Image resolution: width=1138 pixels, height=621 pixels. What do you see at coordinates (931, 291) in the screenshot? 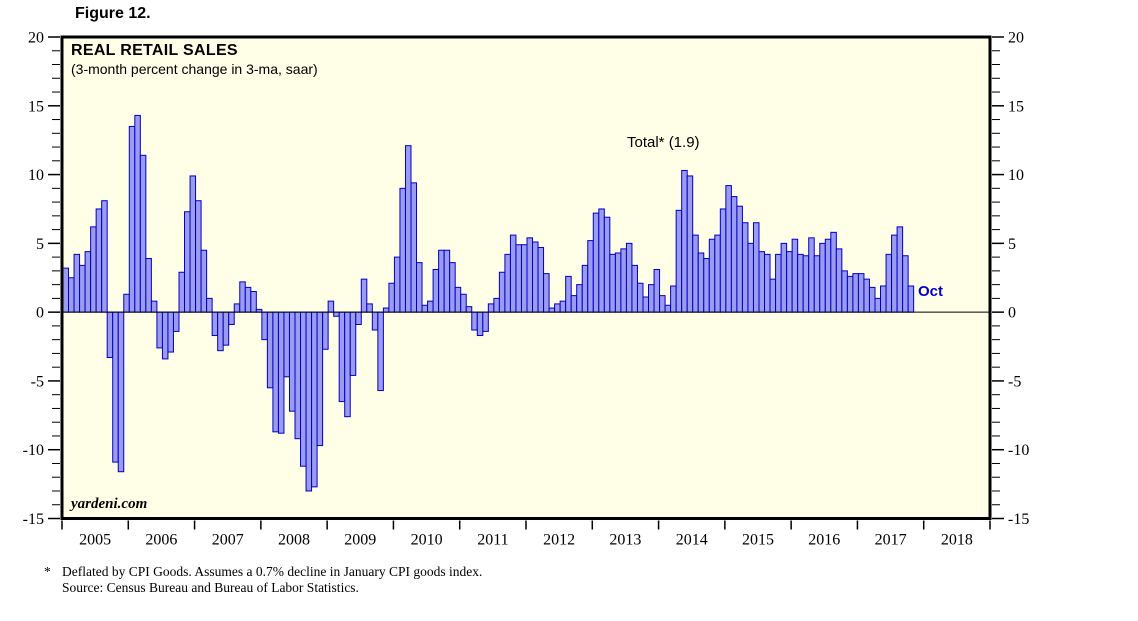
I see `latest-month-label: Oct` at bounding box center [931, 291].